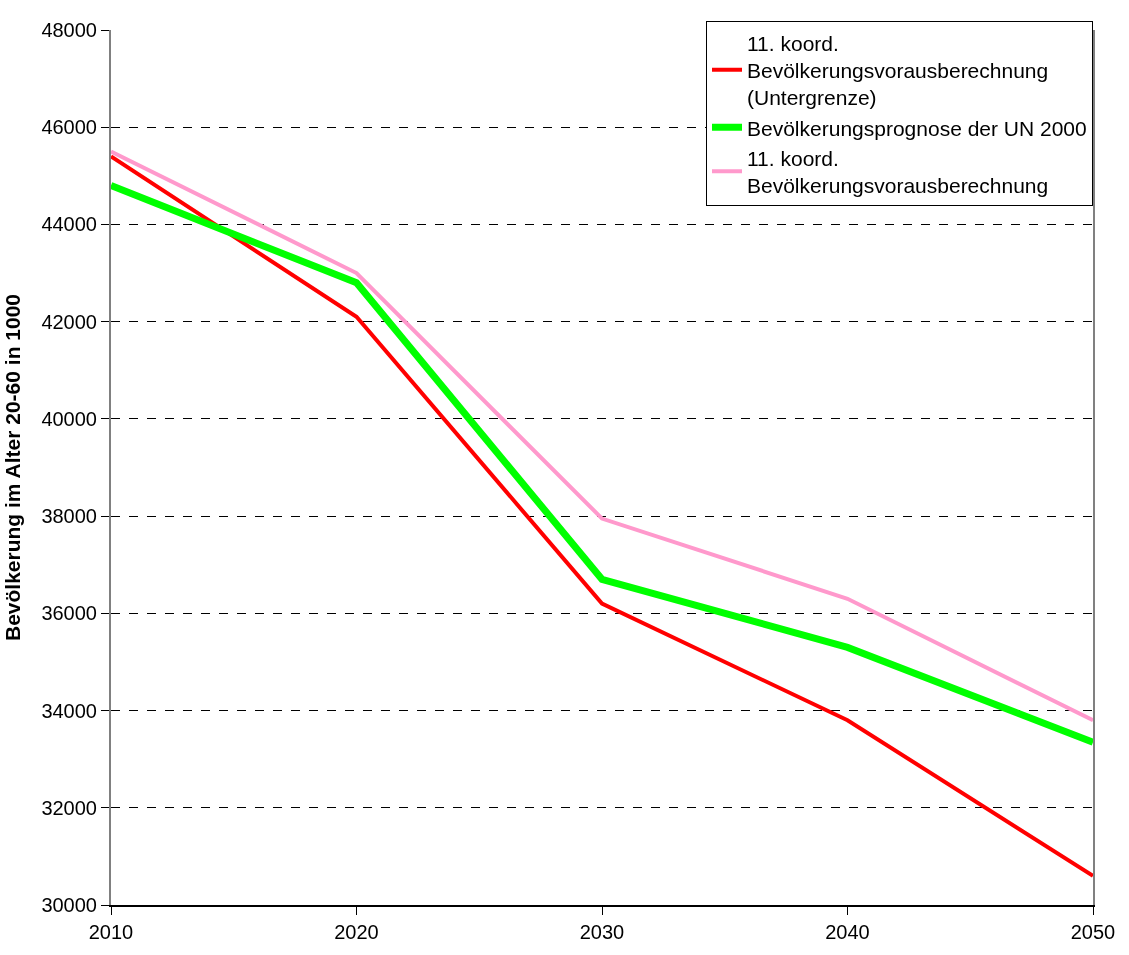 This screenshot has height=955, width=1129. I want to click on y-tick-label: 34000, so click(69, 710).